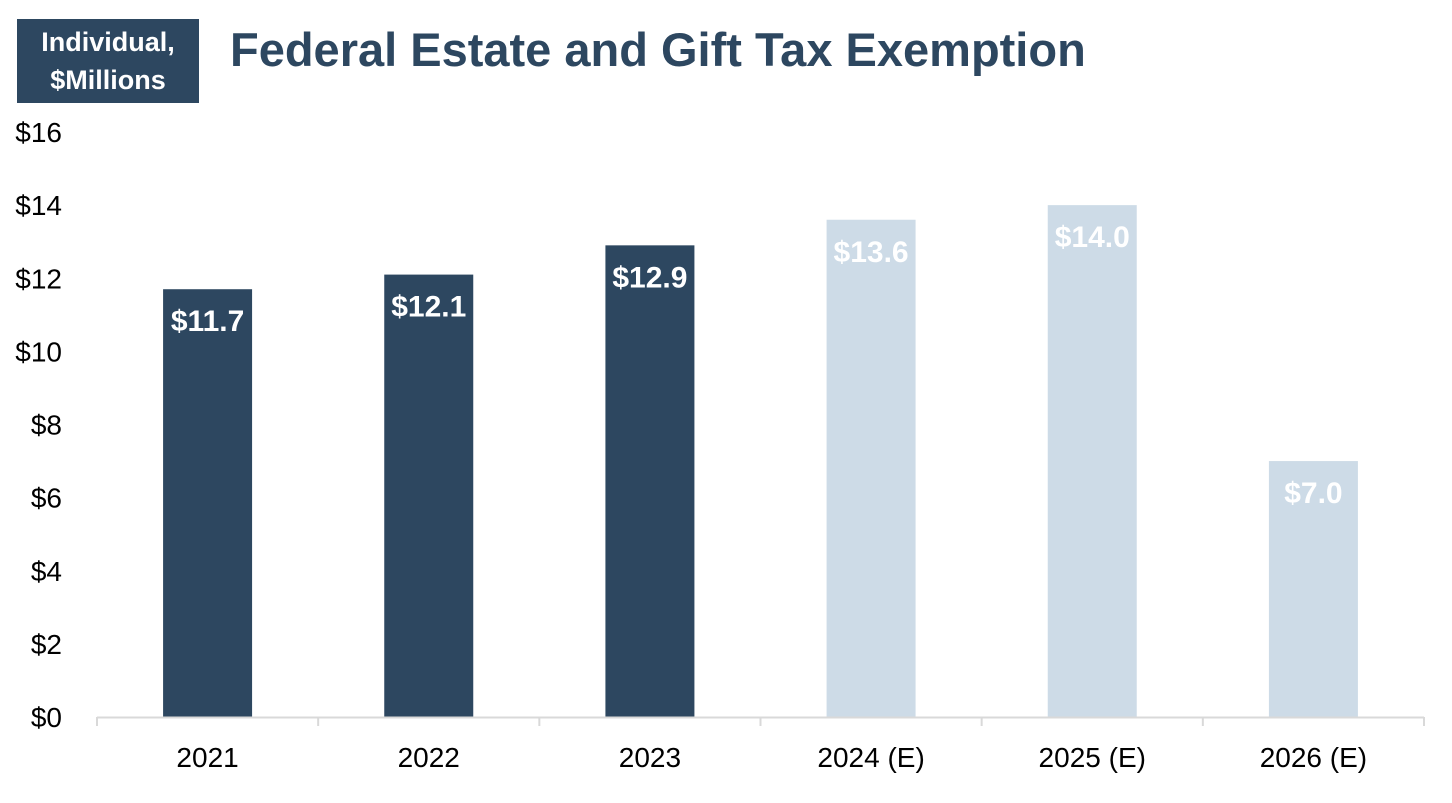 The width and height of the screenshot is (1452, 803). Describe the element at coordinates (1313, 493) in the screenshot. I see `data-label: $7.0` at that location.